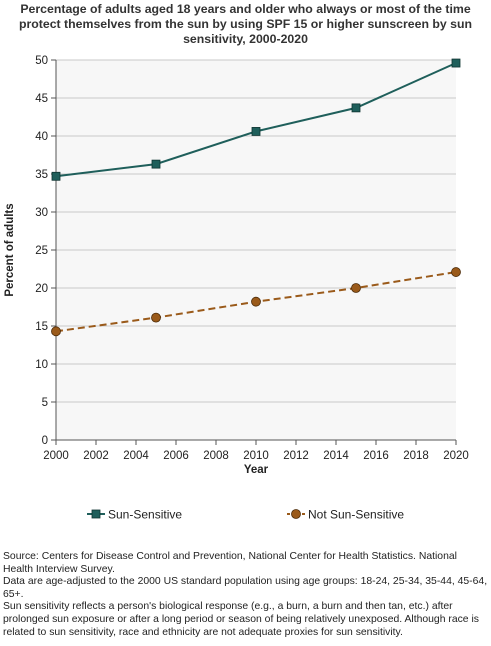  Describe the element at coordinates (356, 515) in the screenshot. I see `legend-label: Not Sun-Sensitive` at that location.